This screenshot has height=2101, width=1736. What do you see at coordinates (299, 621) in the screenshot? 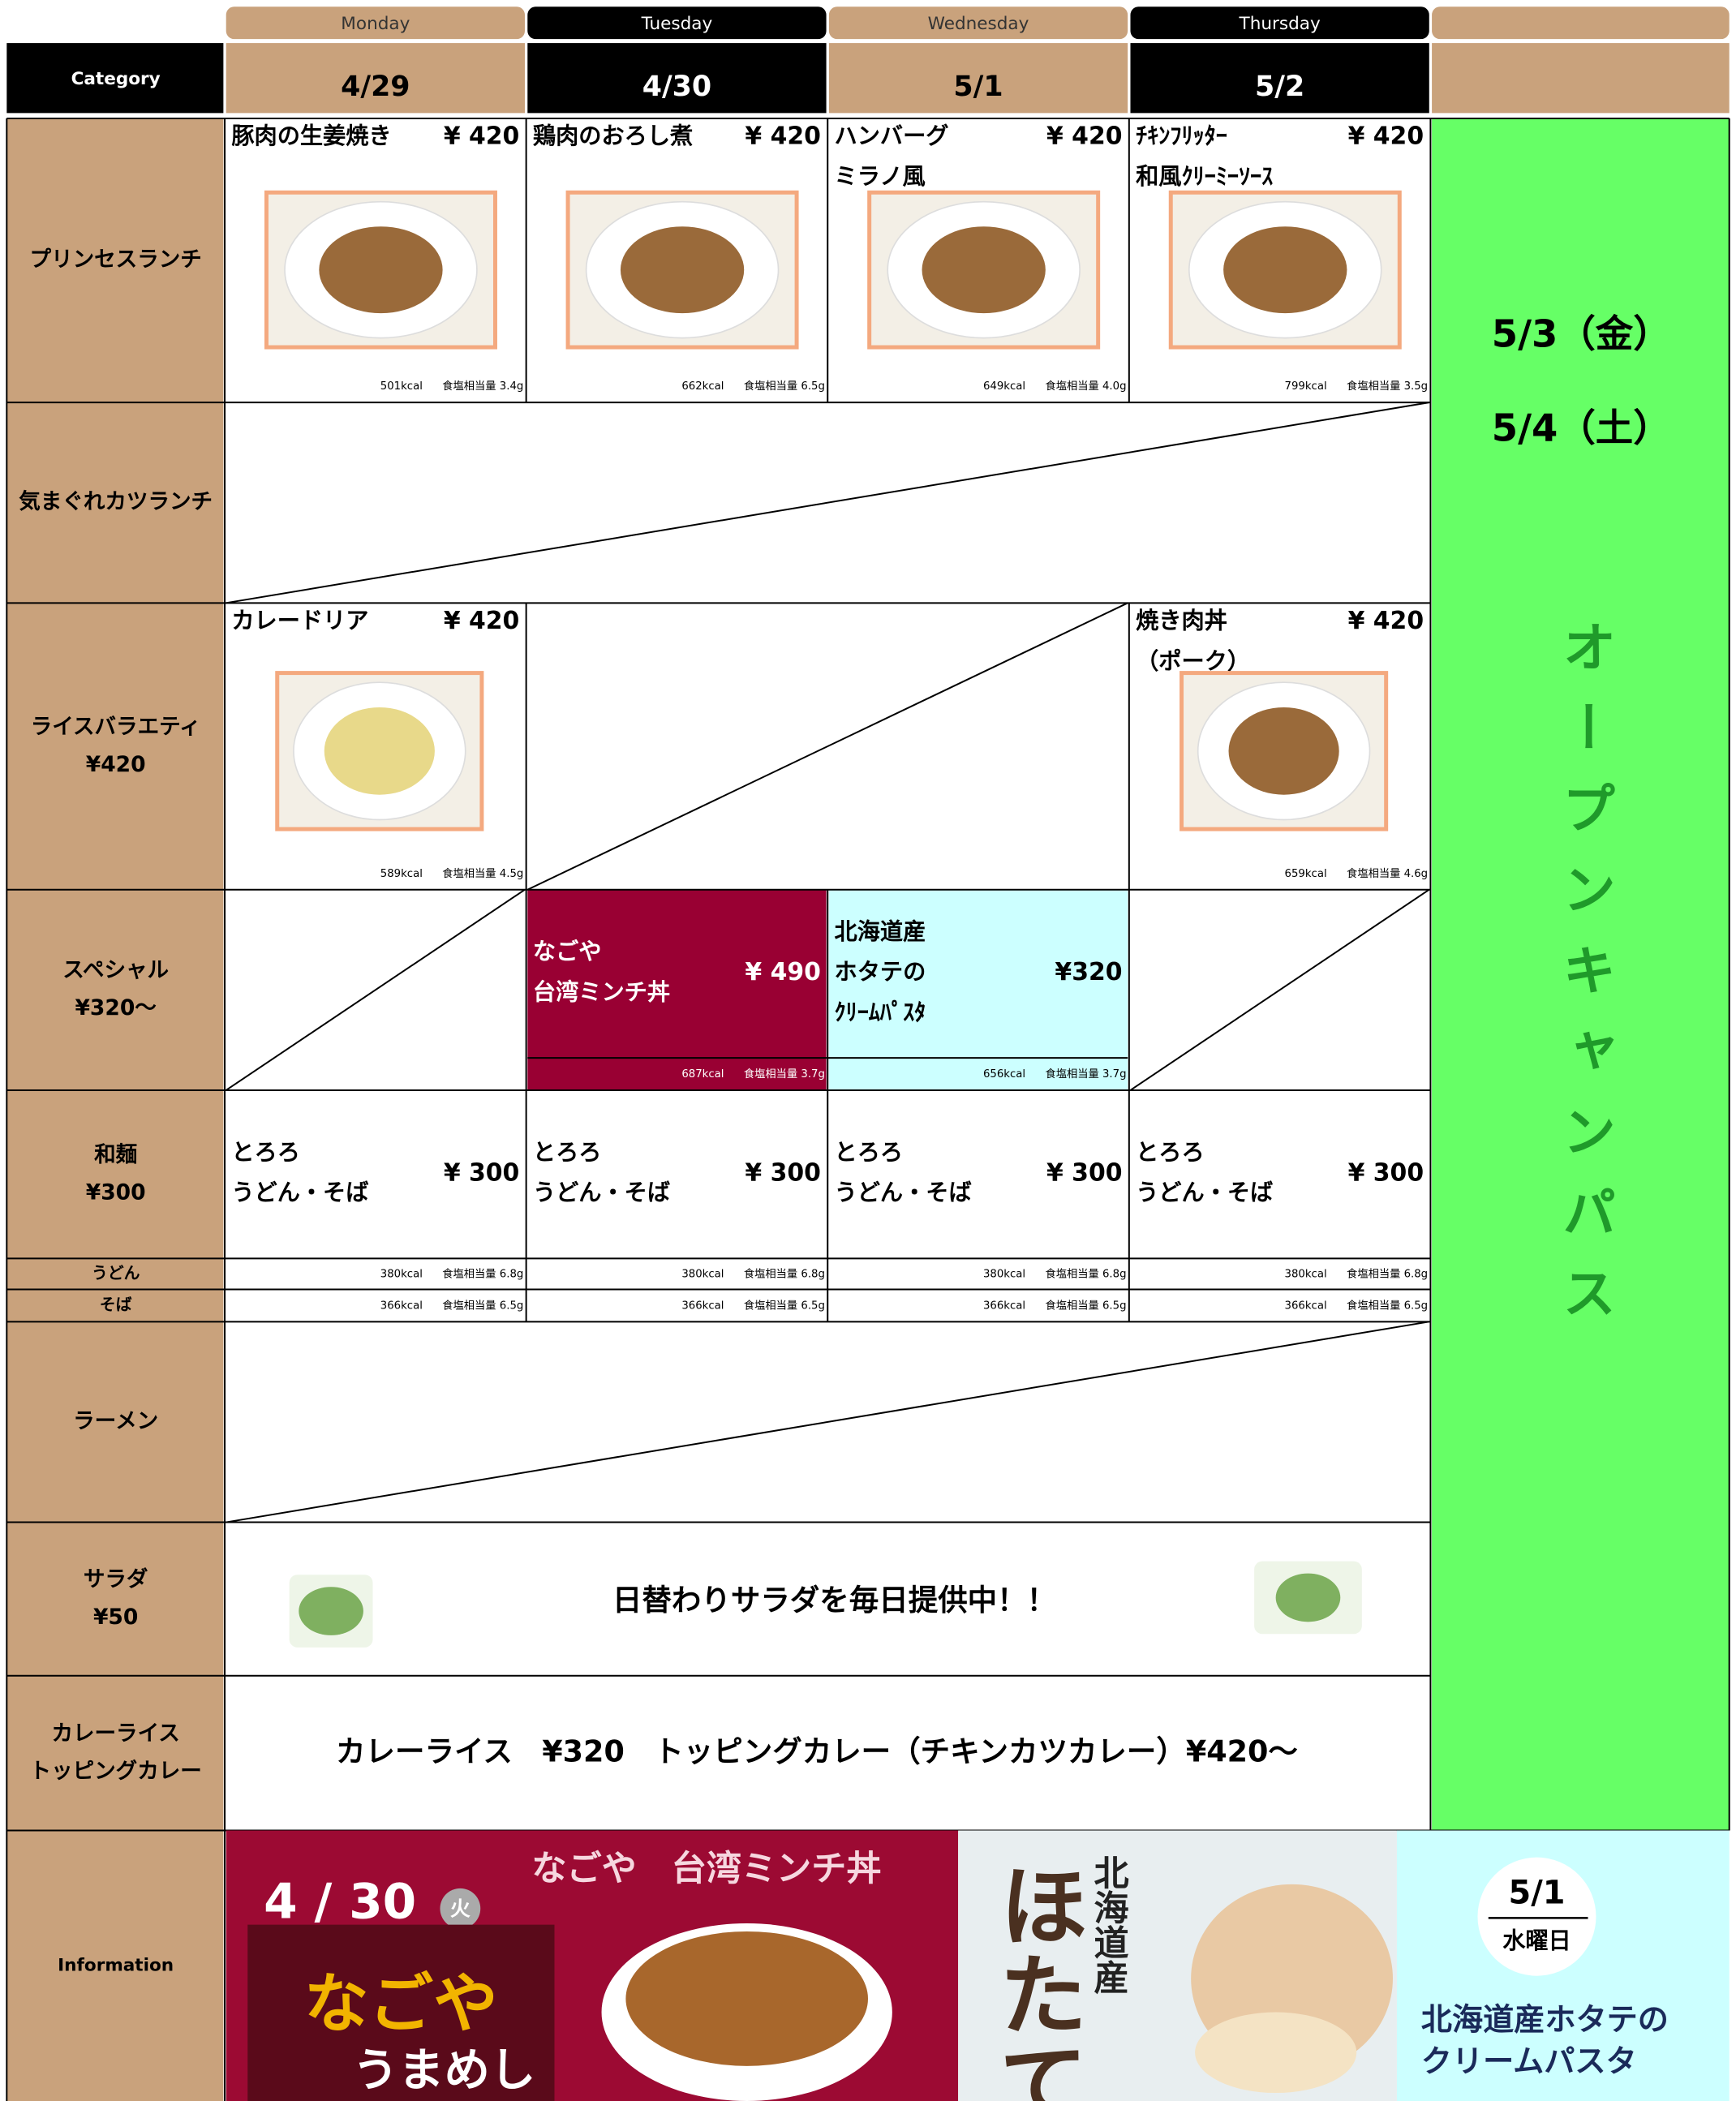
I see `item-name: カレードリア` at bounding box center [299, 621].